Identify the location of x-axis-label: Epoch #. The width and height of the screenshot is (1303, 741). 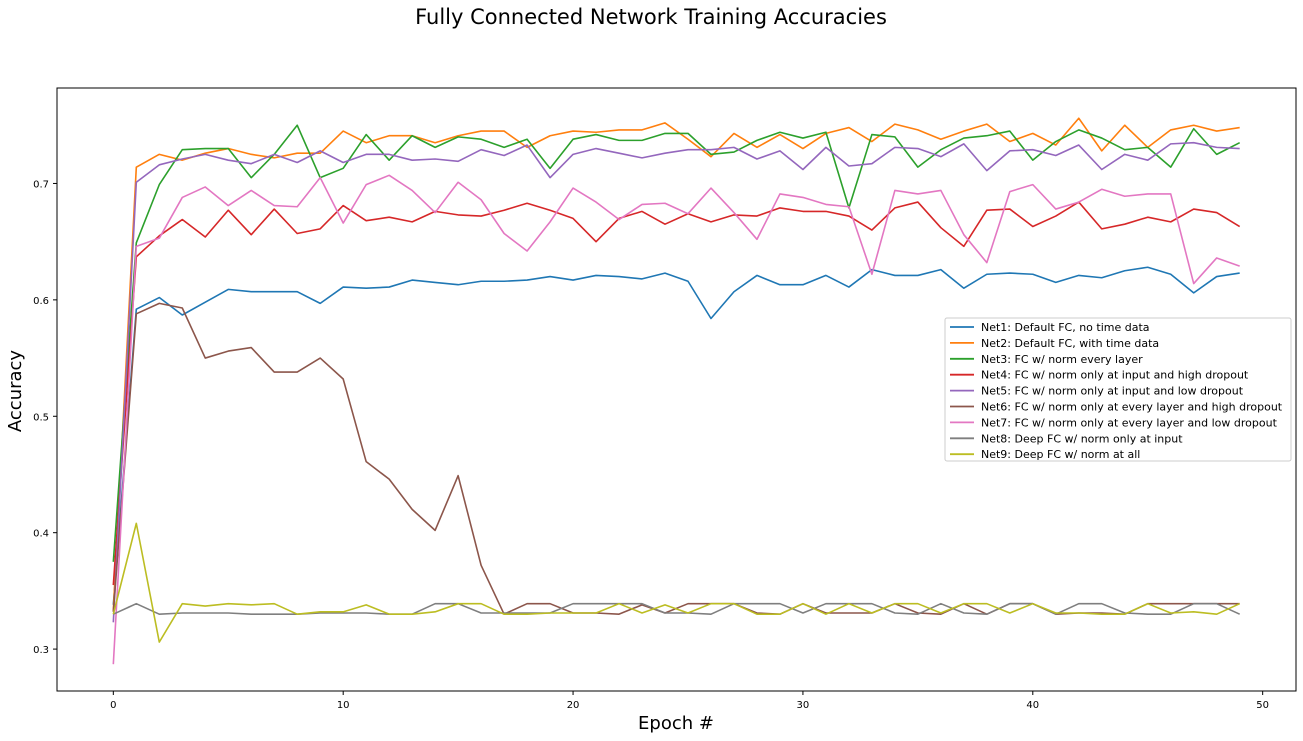
(676, 723).